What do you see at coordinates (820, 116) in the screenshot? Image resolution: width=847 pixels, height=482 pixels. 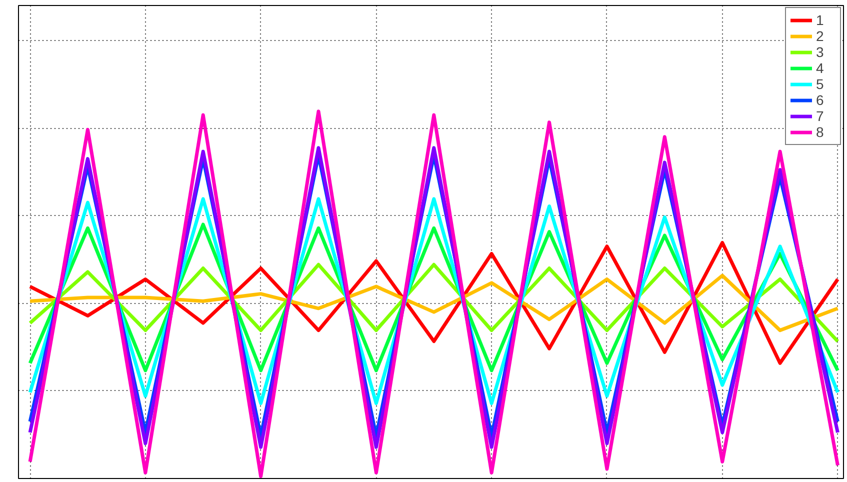 I see `legend-label: 7` at bounding box center [820, 116].